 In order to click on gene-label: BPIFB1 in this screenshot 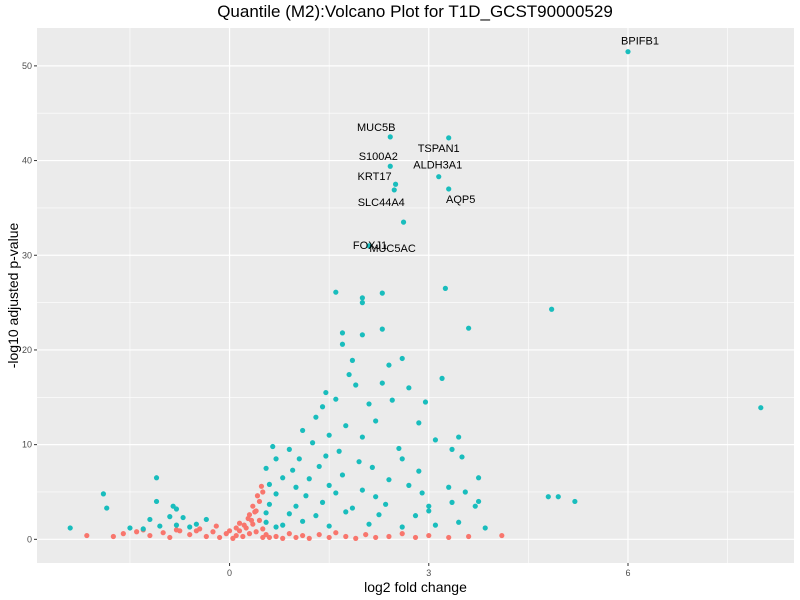, I will do `click(640, 42)`.